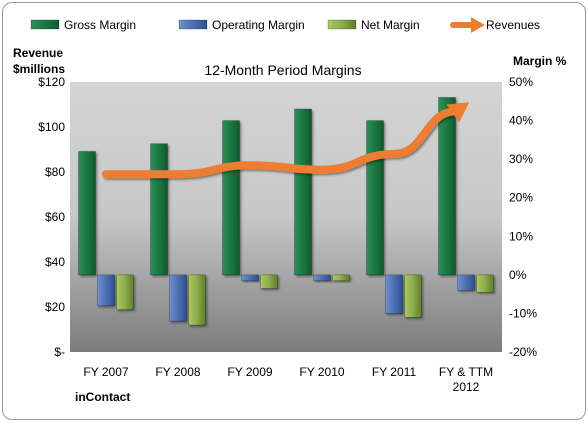  What do you see at coordinates (105, 372) in the screenshot?
I see `category-label: FY 2007` at bounding box center [105, 372].